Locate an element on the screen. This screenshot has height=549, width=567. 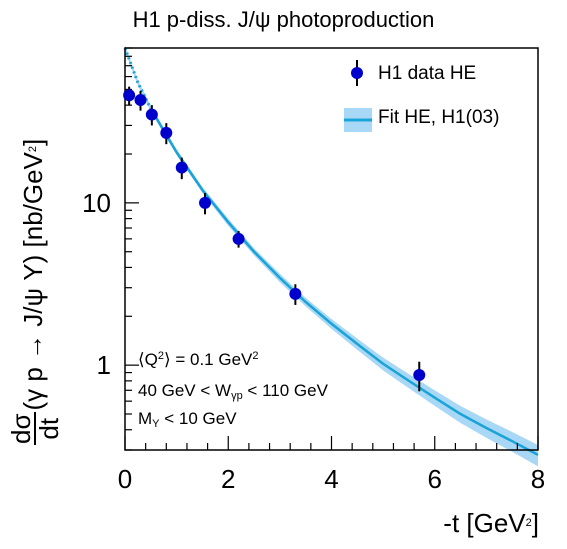
y-axis-fraction-den: dt is located at coordinates (49, 428).